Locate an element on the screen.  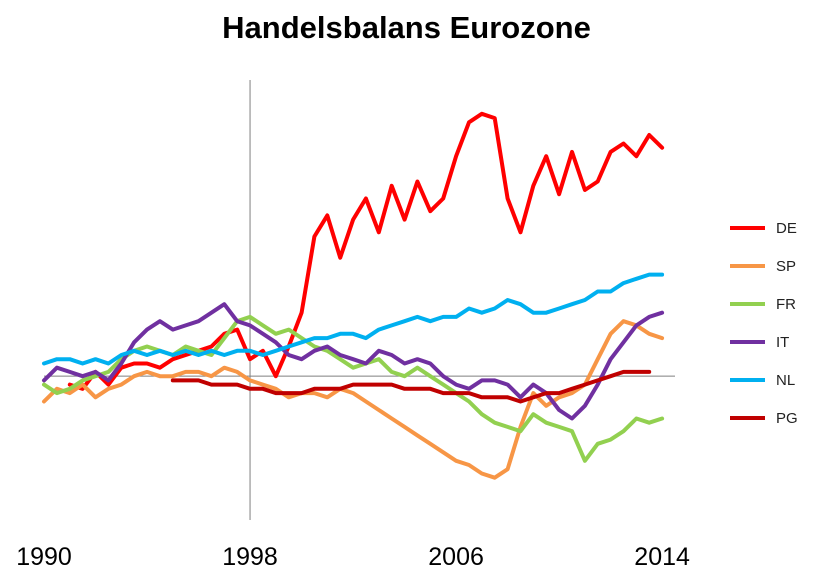
series-line-nl is located at coordinates (353, 319).